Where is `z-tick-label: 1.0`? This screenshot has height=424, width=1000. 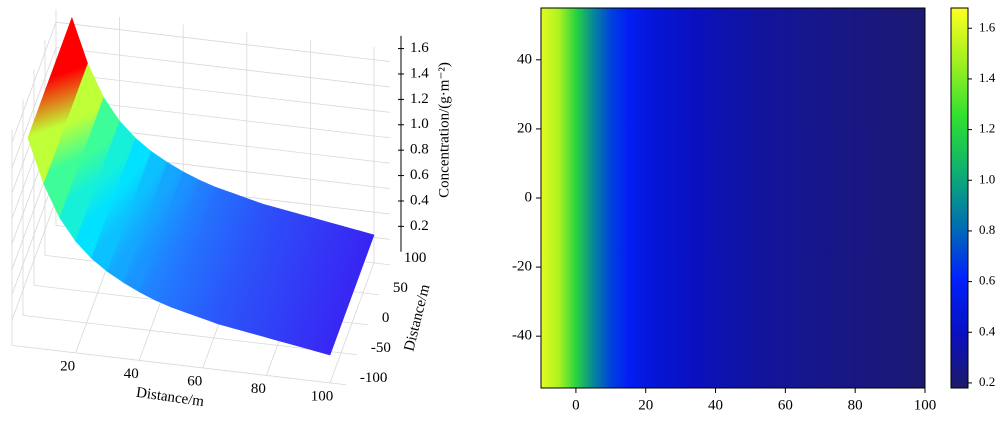 z-tick-label: 1.0 is located at coordinates (419, 124).